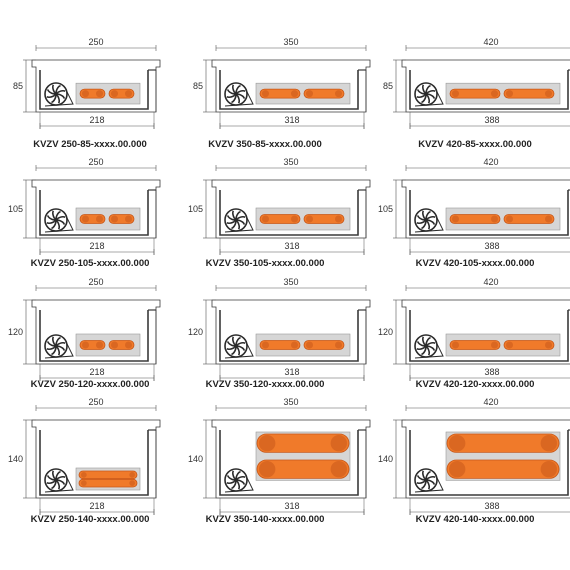  I want to click on model-label: KVZV 420-85-xxxx.00.000, so click(475, 144).